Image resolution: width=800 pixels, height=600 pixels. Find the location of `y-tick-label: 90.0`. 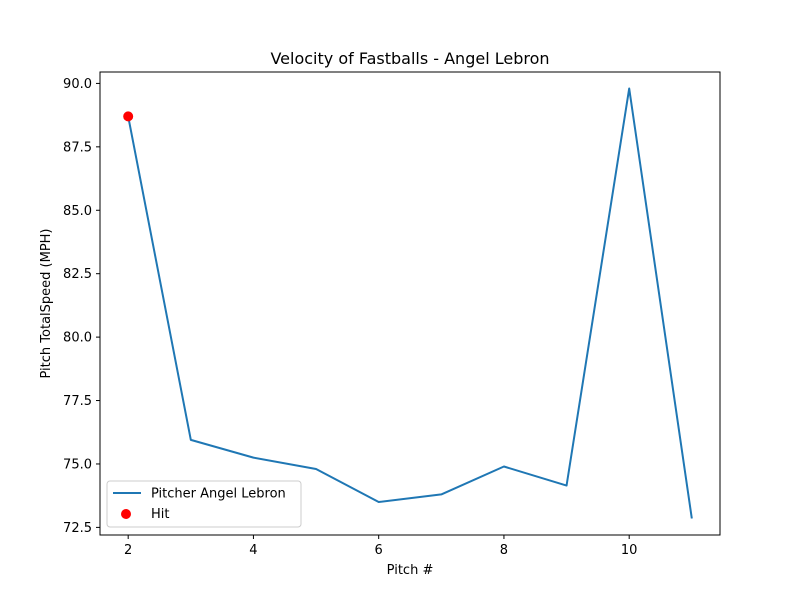

y-tick-label: 90.0 is located at coordinates (77, 84).